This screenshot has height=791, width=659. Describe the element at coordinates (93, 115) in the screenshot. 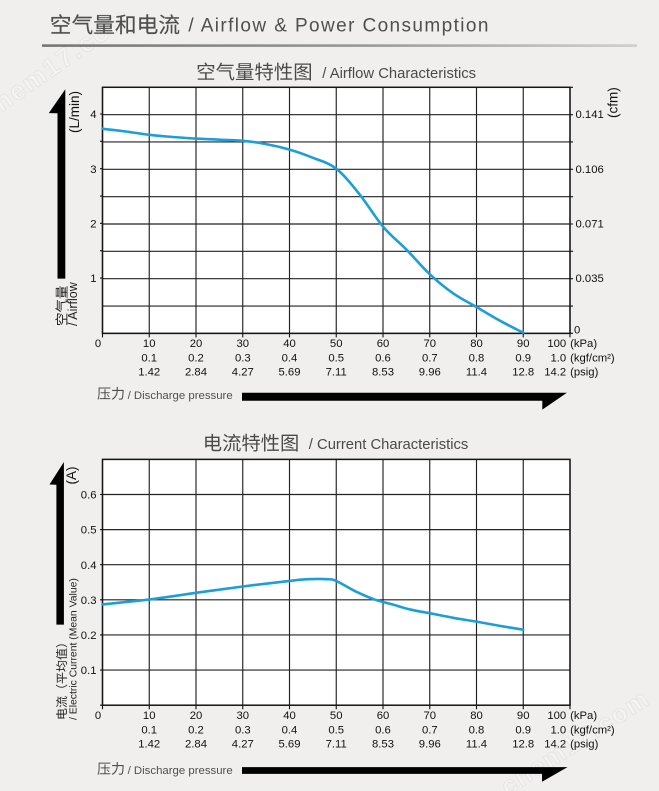

I see `svg-text: 4` at that location.